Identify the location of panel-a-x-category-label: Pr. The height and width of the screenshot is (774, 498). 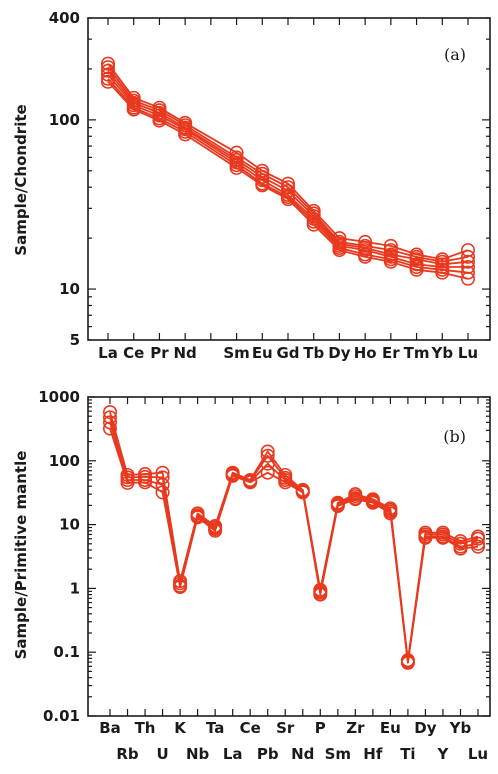
(159, 353).